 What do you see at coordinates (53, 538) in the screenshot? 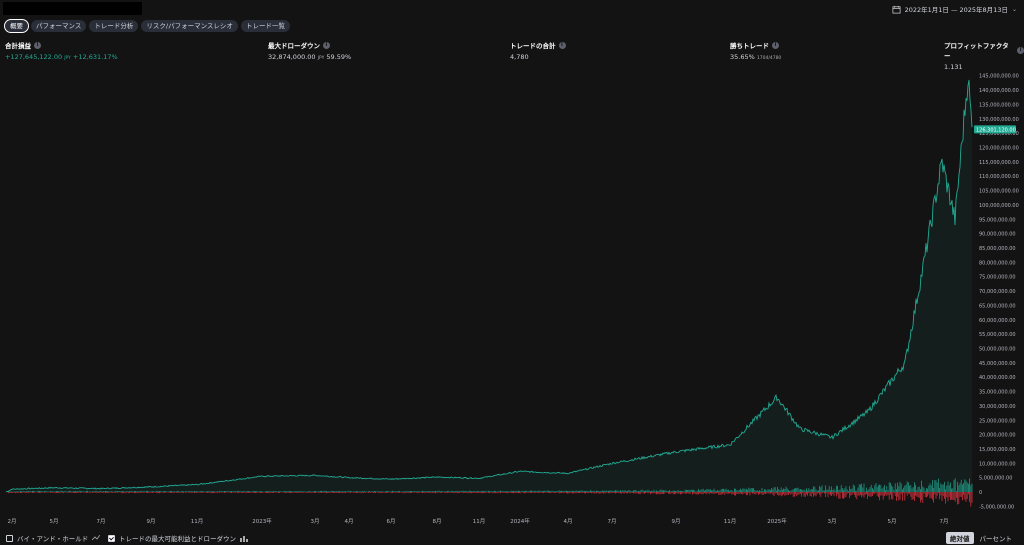
I see `buy-hold-toggle: バイ・アンド・ホールド` at bounding box center [53, 538].